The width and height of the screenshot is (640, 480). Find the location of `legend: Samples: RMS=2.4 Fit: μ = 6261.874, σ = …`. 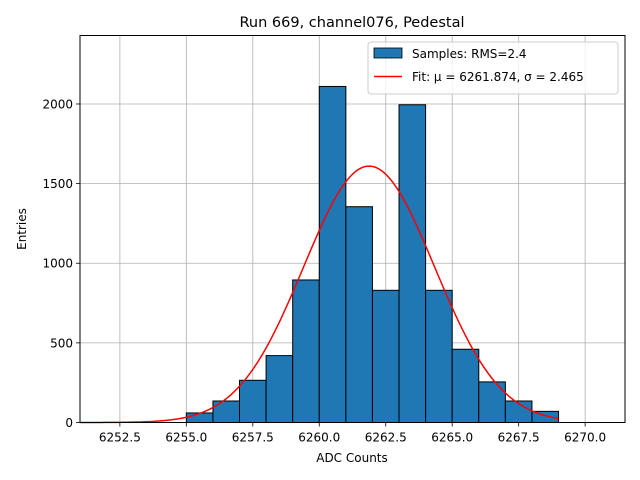

legend: Samples: RMS=2.4 Fit: μ = 6261.874, σ = … is located at coordinates (493, 68).